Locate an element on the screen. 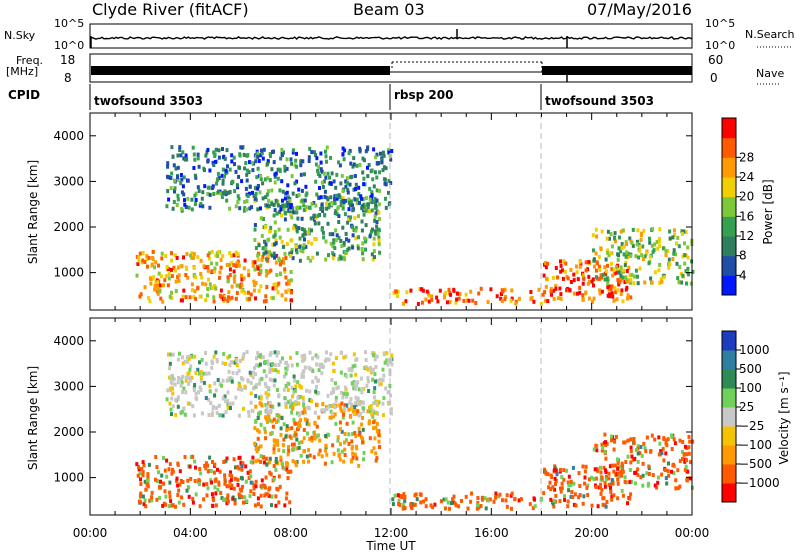  velocity-colorbar-tick: −500 is located at coordinates (755, 464).